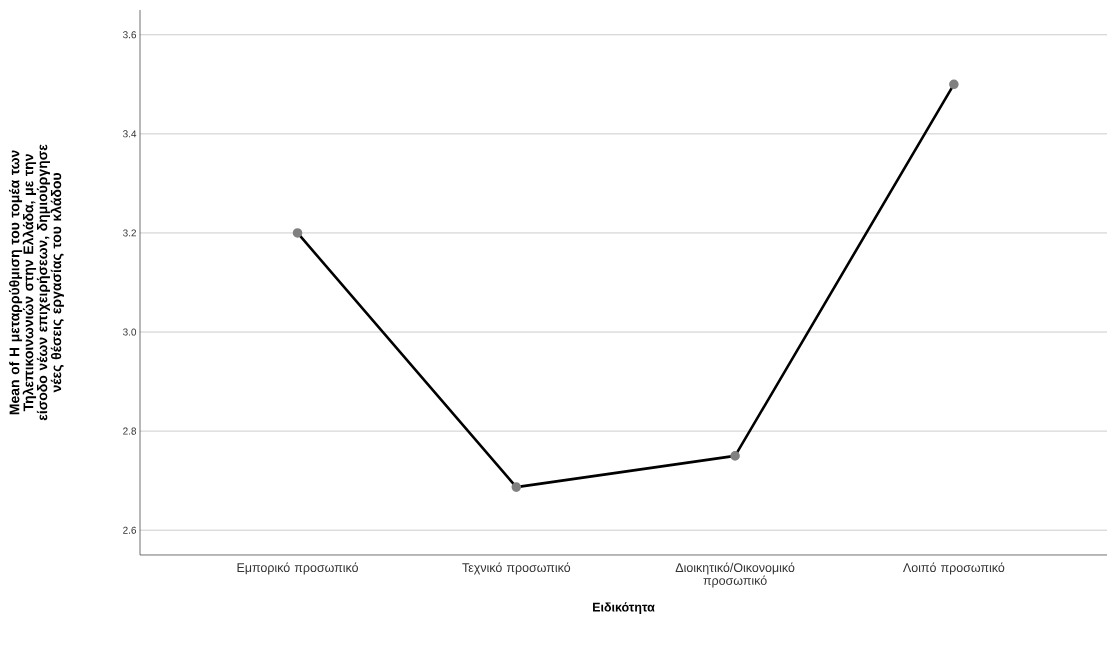 This screenshot has width=1107, height=657. What do you see at coordinates (953, 568) in the screenshot?
I see `x-tick-label: Λοιπό προσωπικό` at bounding box center [953, 568].